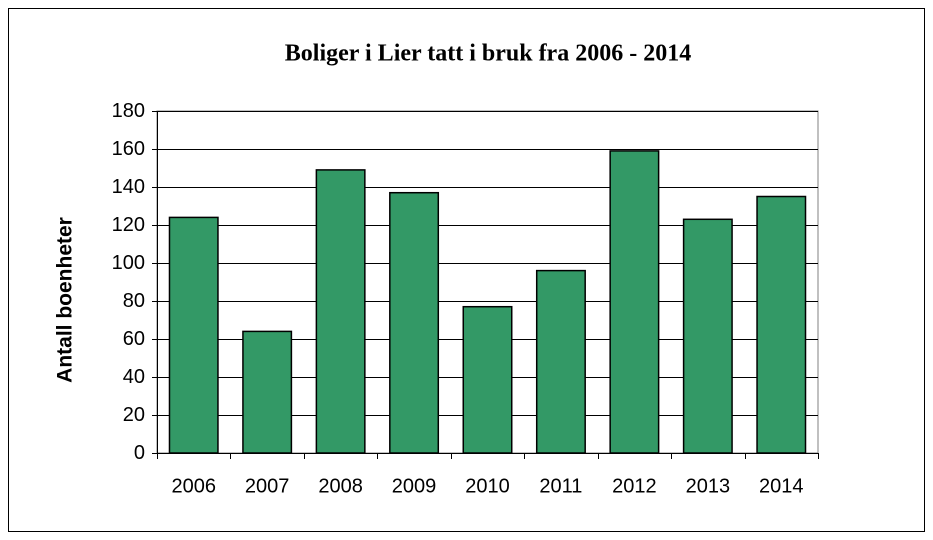  I want to click on x-tick-label: 2008, so click(340, 486).